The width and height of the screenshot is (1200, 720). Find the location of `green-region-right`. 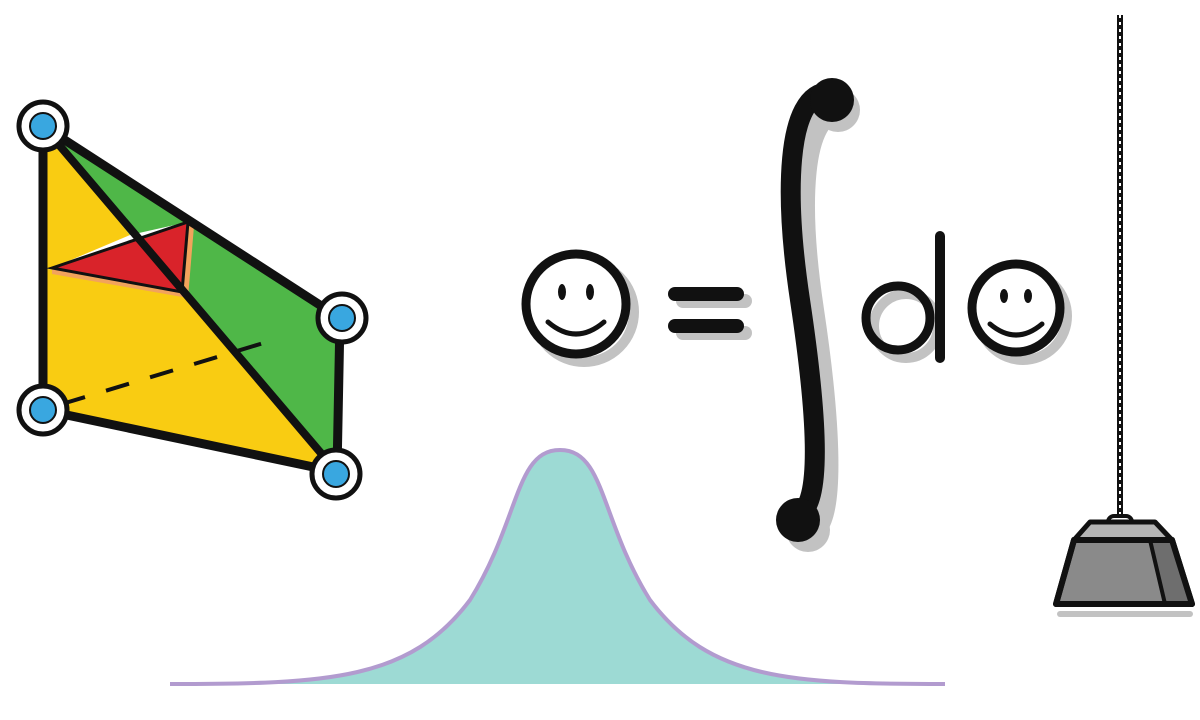

green-region-right is located at coordinates (261, 347).